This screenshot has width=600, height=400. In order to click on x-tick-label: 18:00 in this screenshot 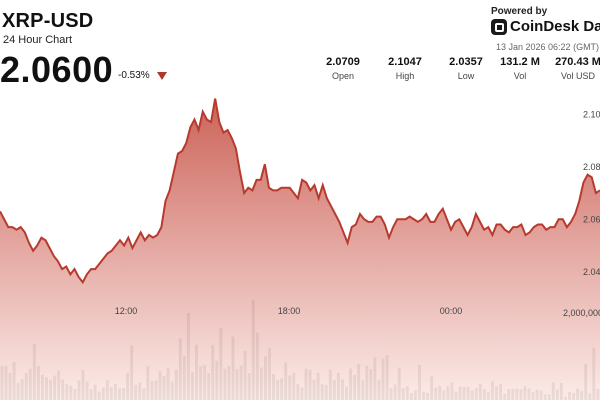, I will do `click(289, 311)`.